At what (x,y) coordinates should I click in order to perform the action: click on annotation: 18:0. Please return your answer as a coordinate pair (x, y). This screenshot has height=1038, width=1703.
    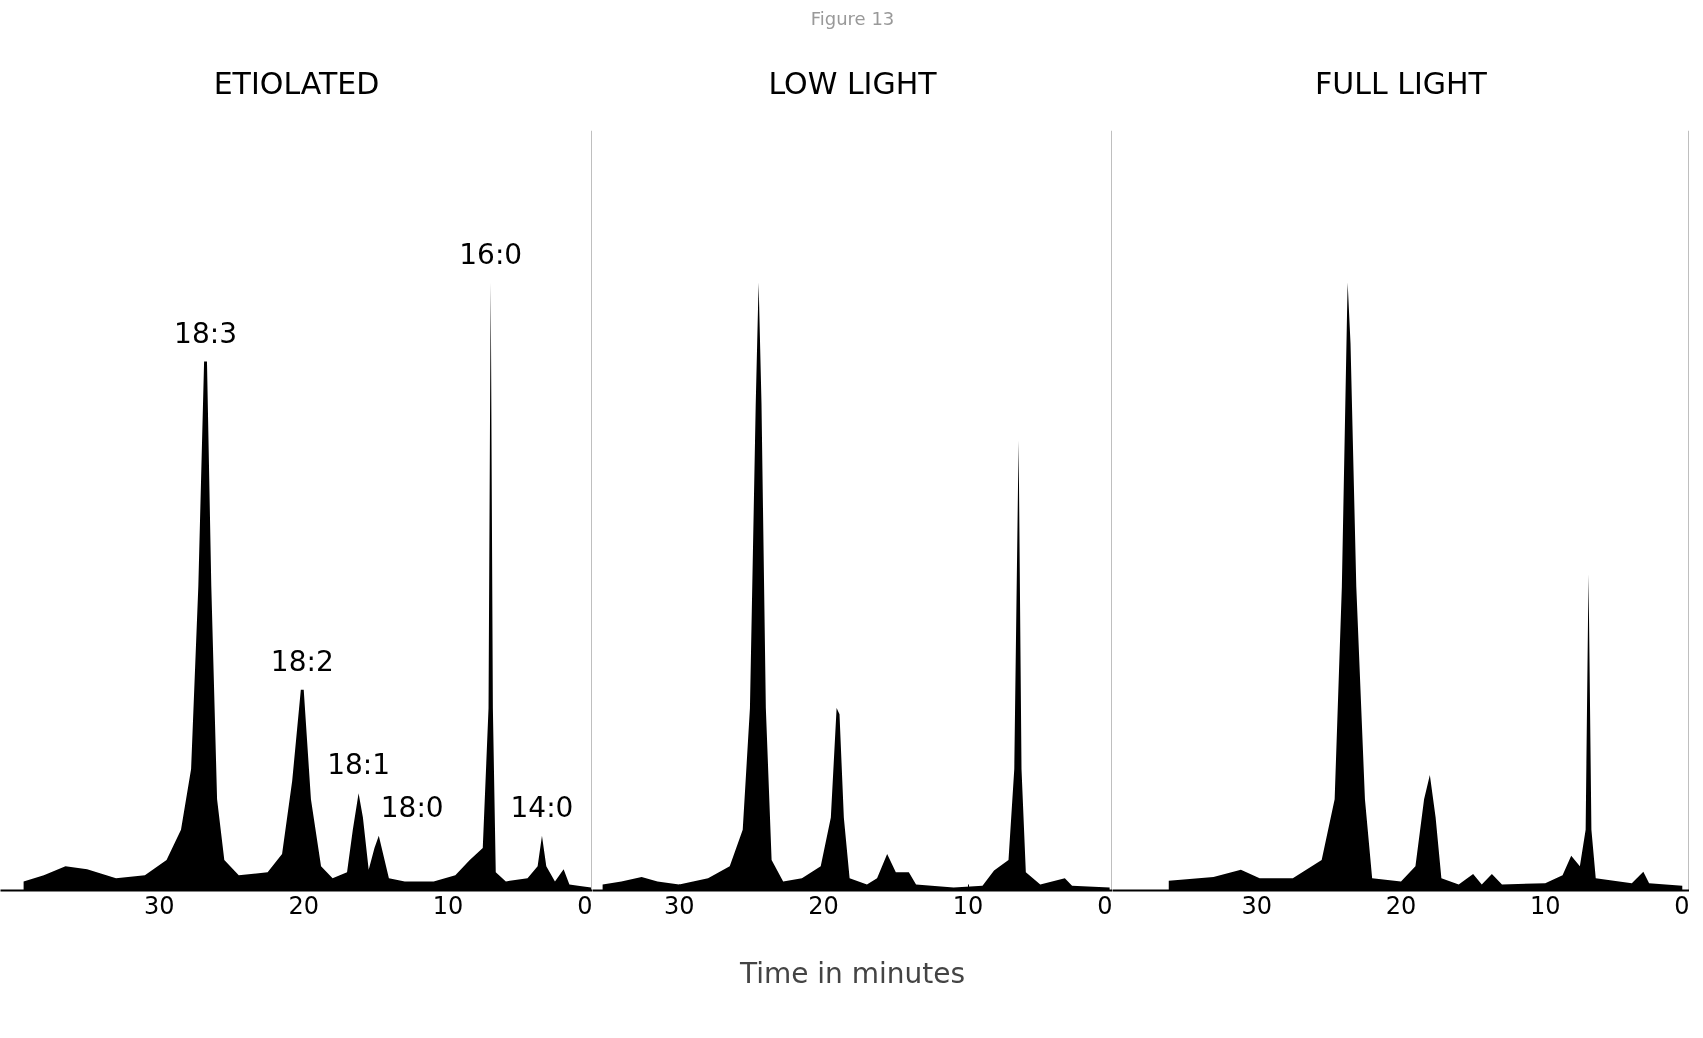
    Looking at the image, I should click on (412, 807).